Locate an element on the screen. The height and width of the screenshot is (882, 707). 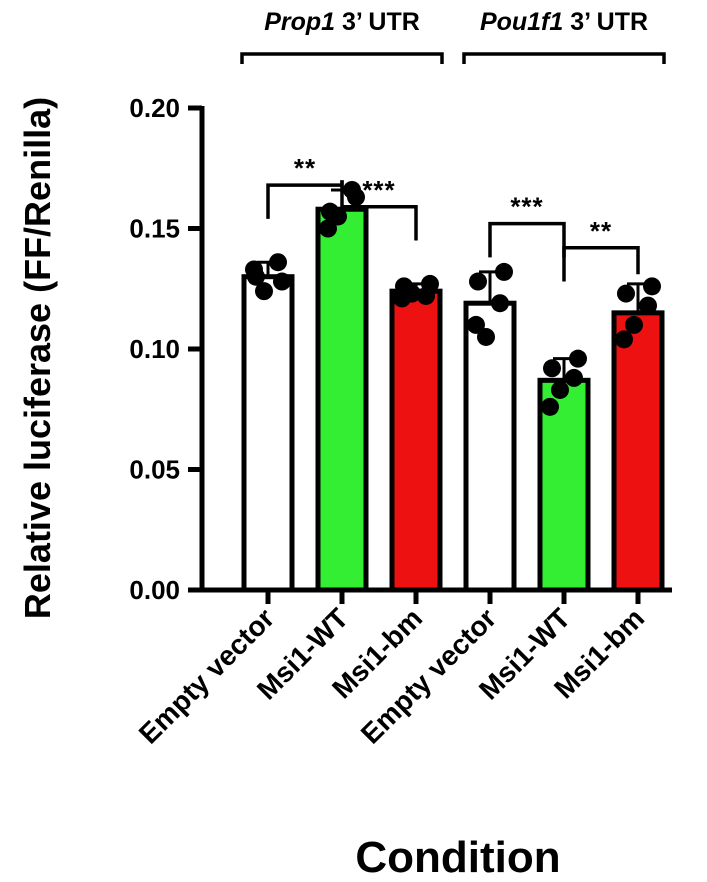
y-tick-label: 0.10 is located at coordinates (154, 349).